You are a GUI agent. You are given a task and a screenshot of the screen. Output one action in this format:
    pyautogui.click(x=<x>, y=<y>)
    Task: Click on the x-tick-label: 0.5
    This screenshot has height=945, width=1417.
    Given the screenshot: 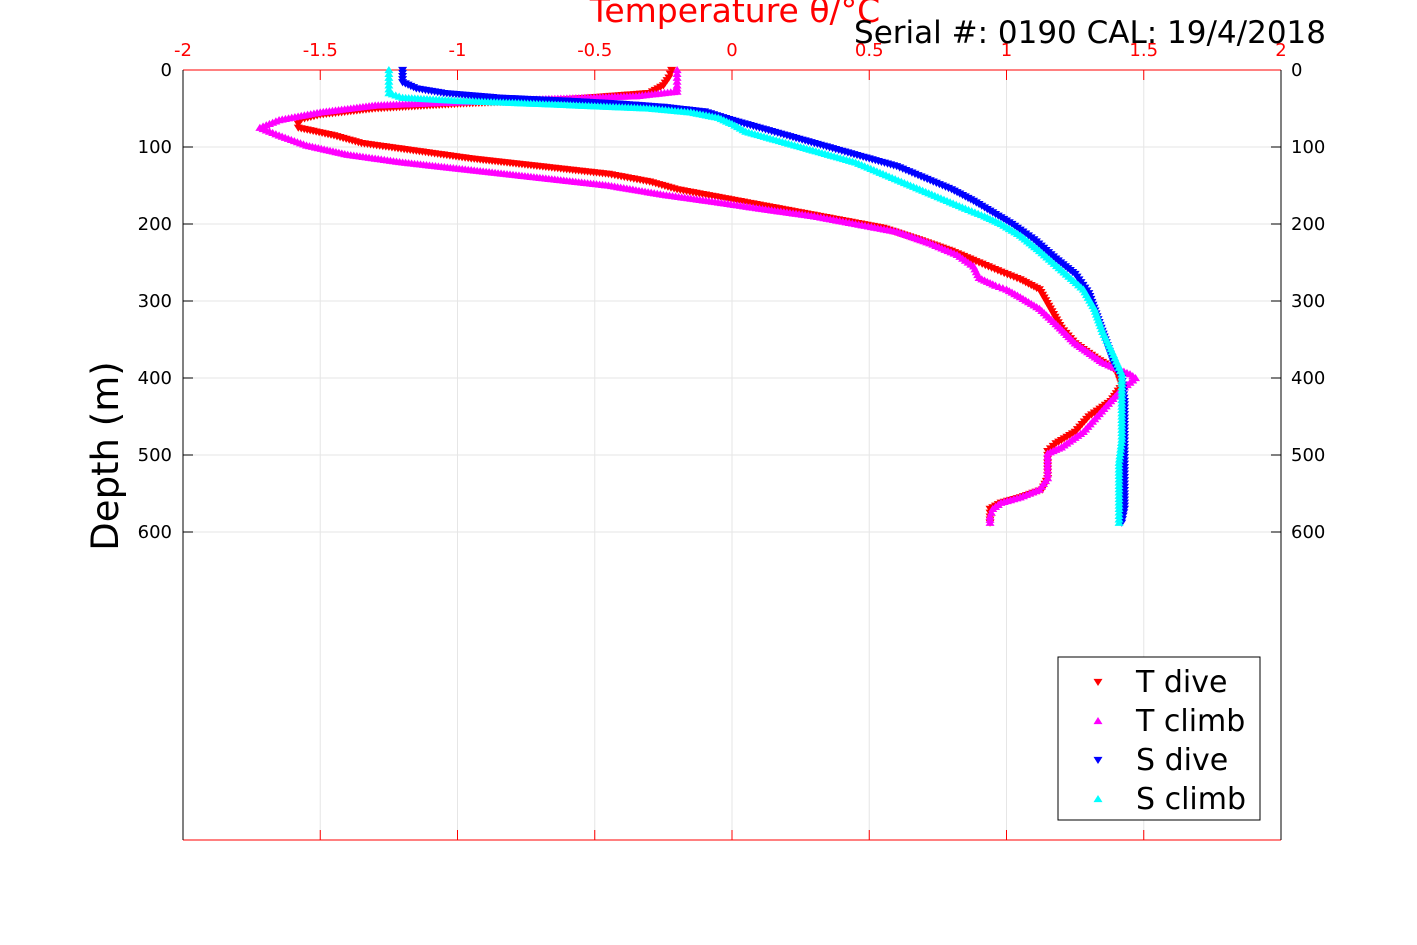 What is the action you would take?
    pyautogui.click(x=869, y=50)
    